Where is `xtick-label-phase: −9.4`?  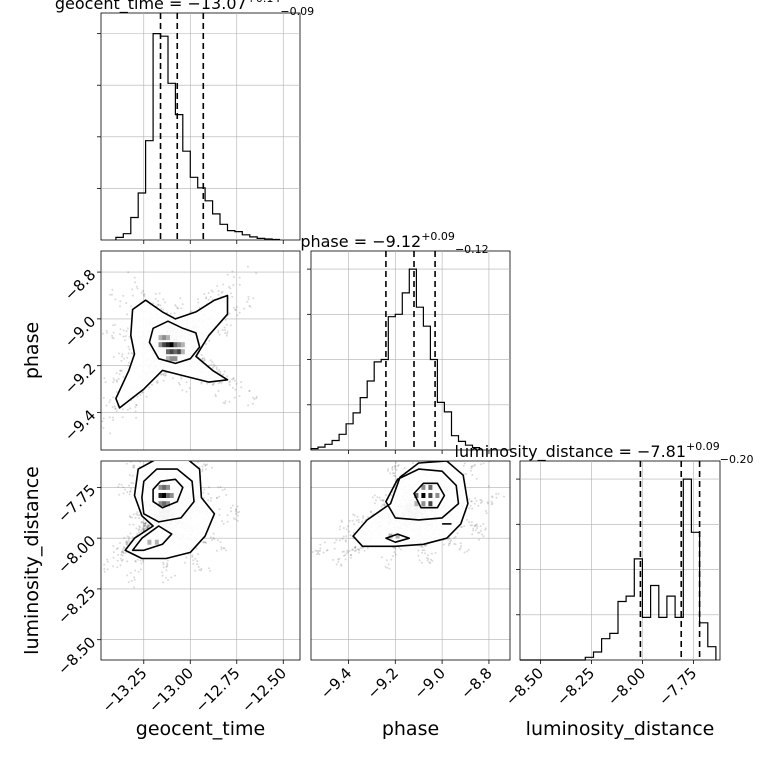
xtick-label-phase: −9.4 is located at coordinates (336, 683).